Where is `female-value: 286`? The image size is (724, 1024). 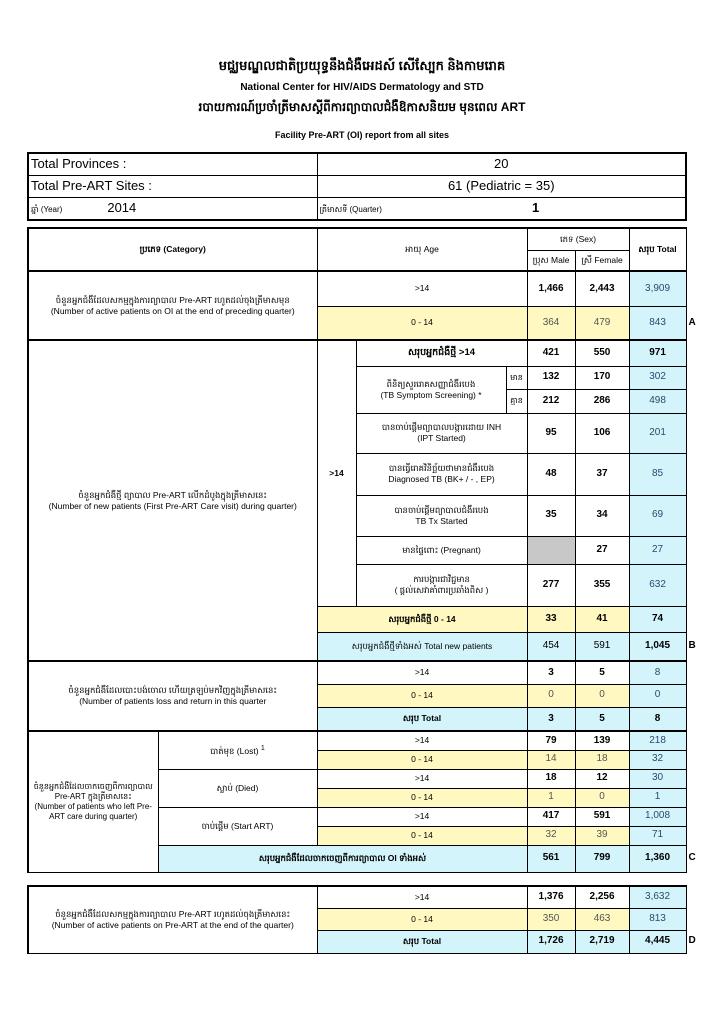 female-value: 286 is located at coordinates (602, 401).